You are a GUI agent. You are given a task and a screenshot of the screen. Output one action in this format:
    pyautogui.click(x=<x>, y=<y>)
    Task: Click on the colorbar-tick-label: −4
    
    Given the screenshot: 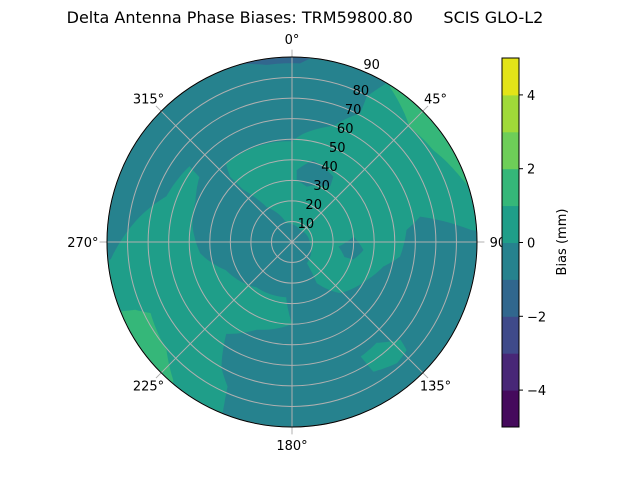 What is the action you would take?
    pyautogui.click(x=536, y=391)
    